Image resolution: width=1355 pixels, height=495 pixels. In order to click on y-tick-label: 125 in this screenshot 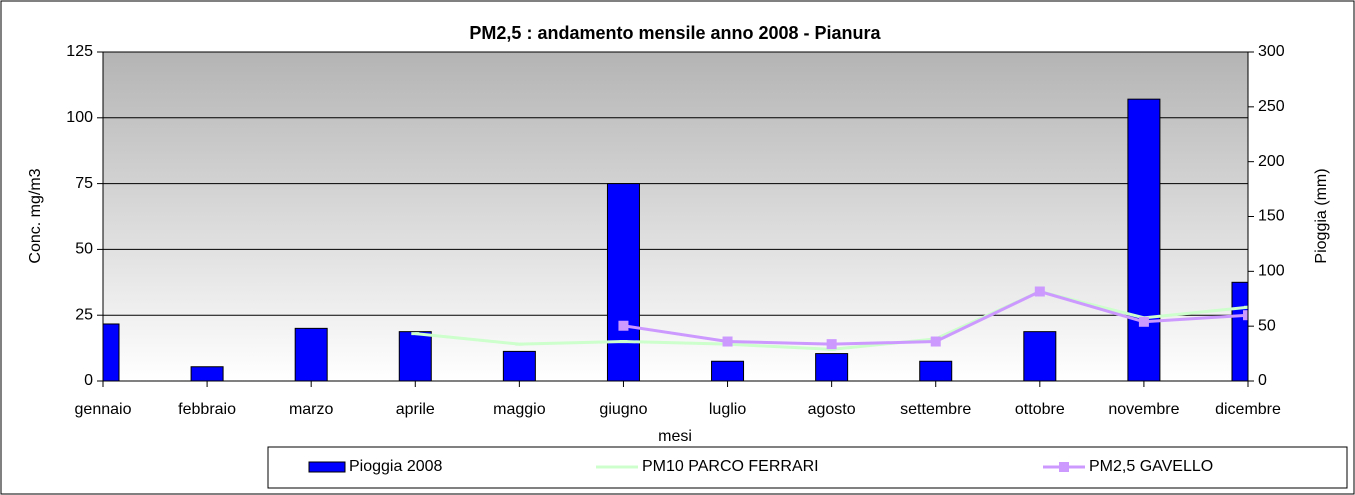, I will do `click(79, 51)`.